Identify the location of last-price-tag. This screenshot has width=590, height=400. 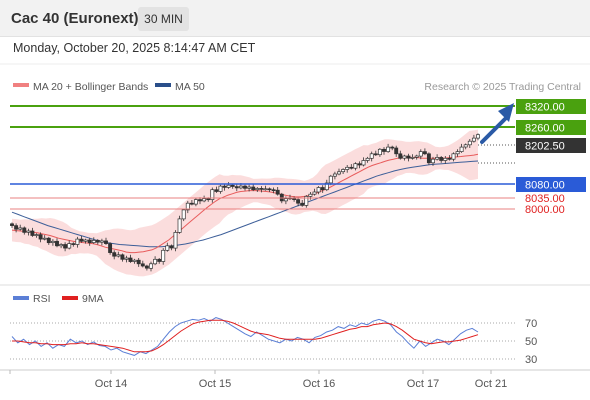
(551, 145).